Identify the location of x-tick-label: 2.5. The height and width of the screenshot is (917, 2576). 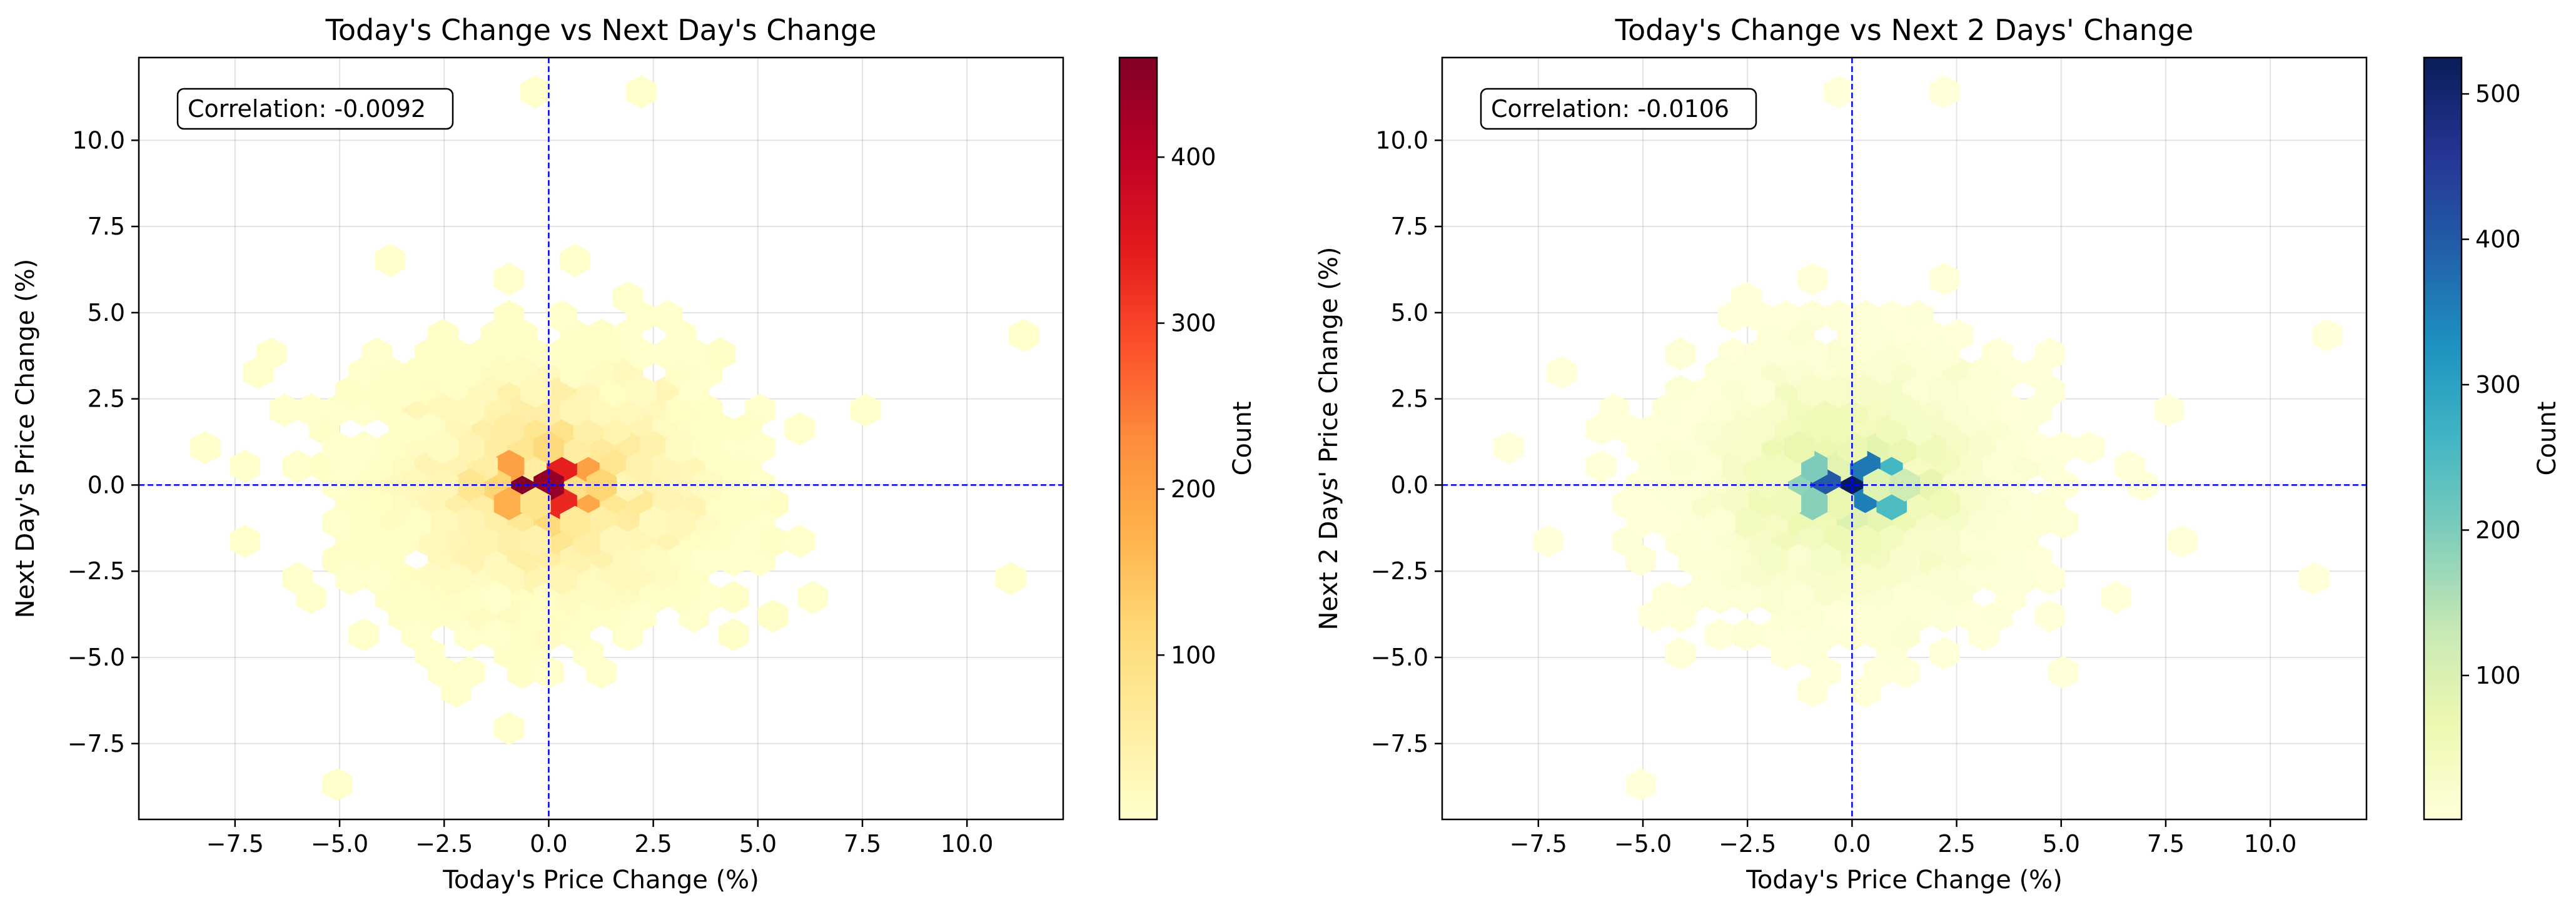
(1956, 844).